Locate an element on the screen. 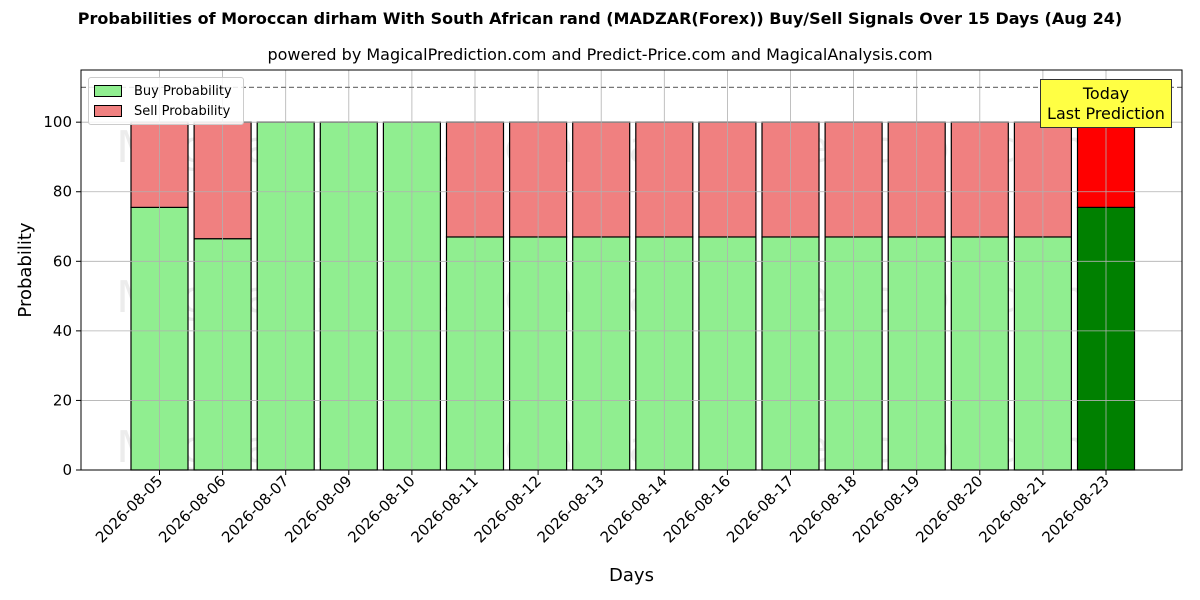 The image size is (1200, 600). x-tick-label: 2026-08-07 is located at coordinates (255, 509).